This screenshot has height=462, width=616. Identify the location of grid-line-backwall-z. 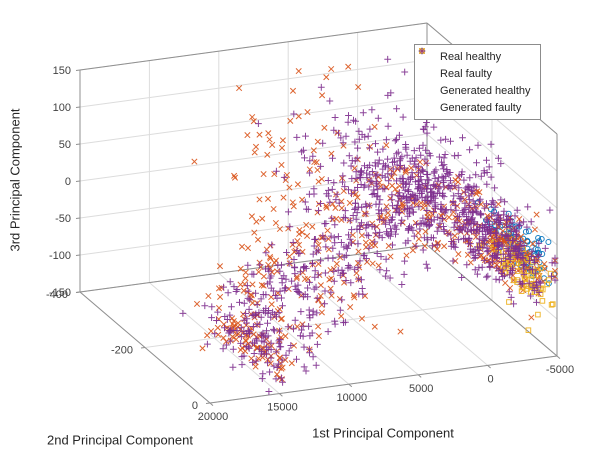
(253, 157).